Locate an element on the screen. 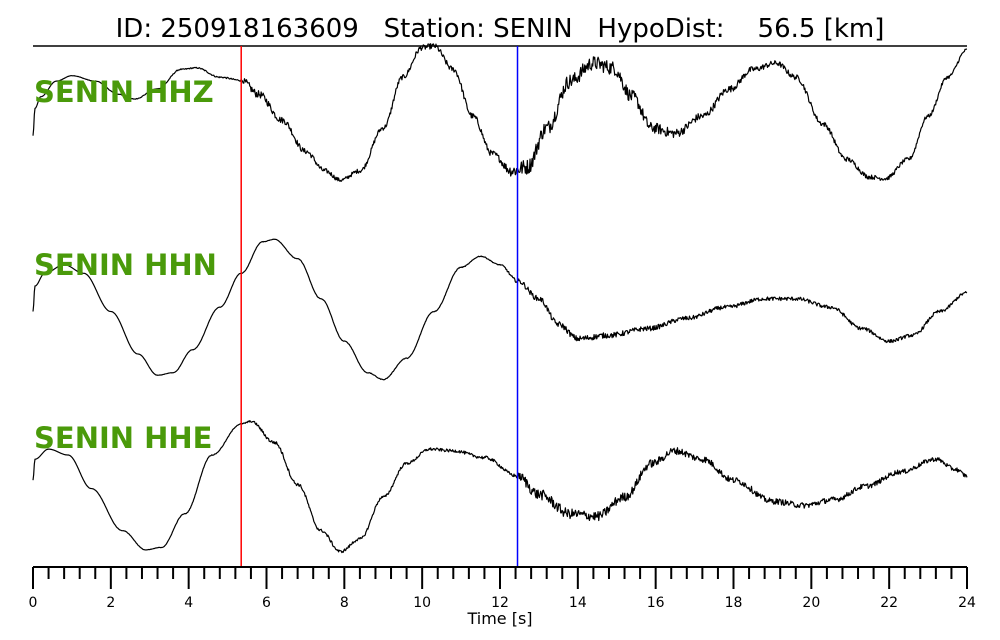 This screenshot has height=640, width=1000. x-tick-label: 12 is located at coordinates (500, 603).